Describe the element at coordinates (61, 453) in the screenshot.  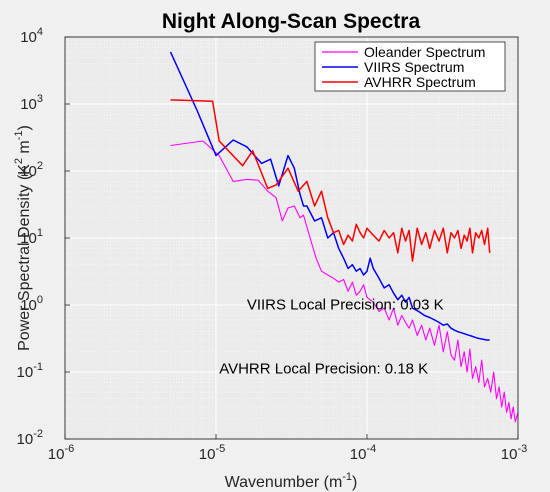
I see `x-tick-label: 10⁻⁶` at that location.